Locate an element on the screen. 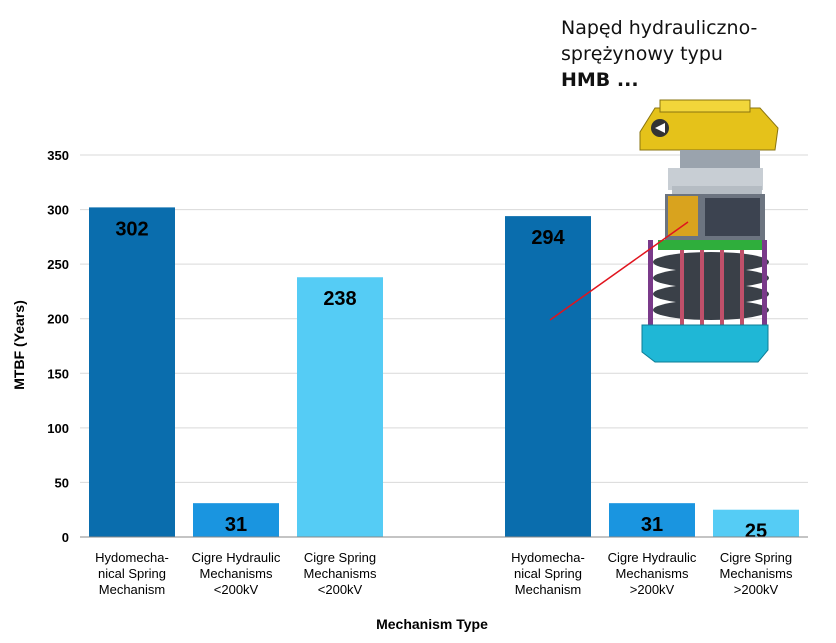  y-tick-label: 50 is located at coordinates (62, 482).